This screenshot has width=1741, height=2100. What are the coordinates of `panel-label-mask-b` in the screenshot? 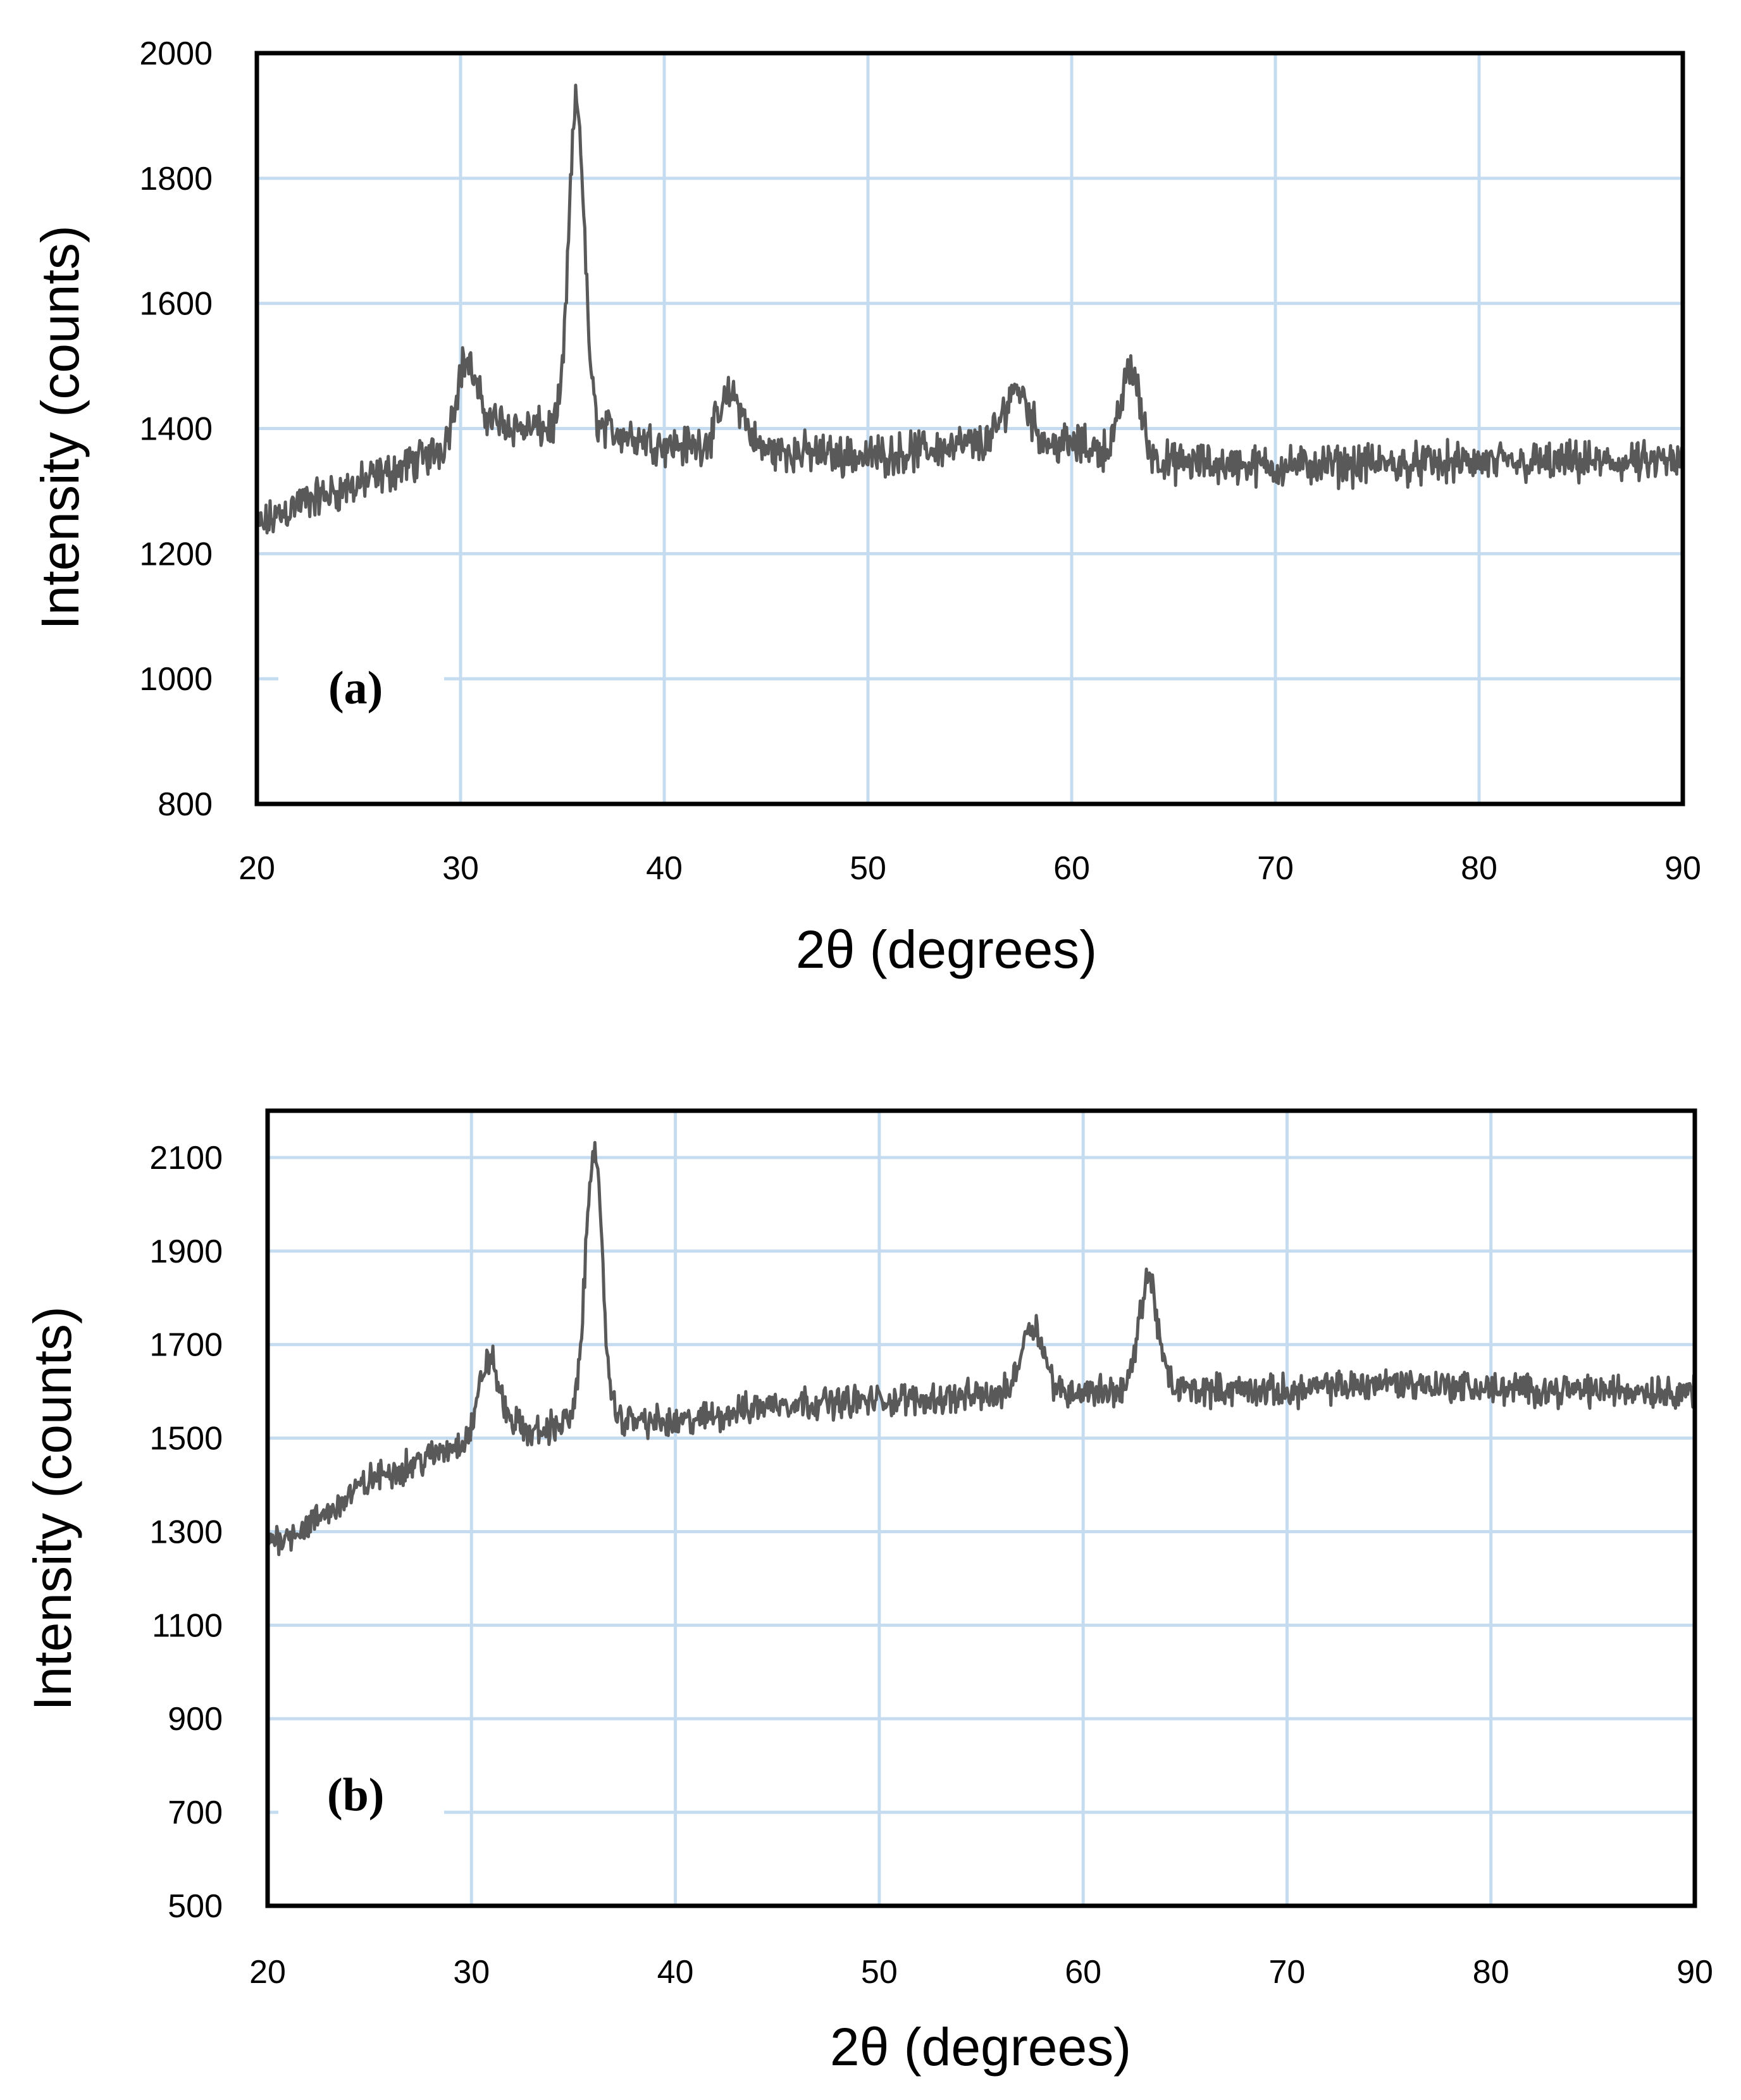 It's located at (361, 1793).